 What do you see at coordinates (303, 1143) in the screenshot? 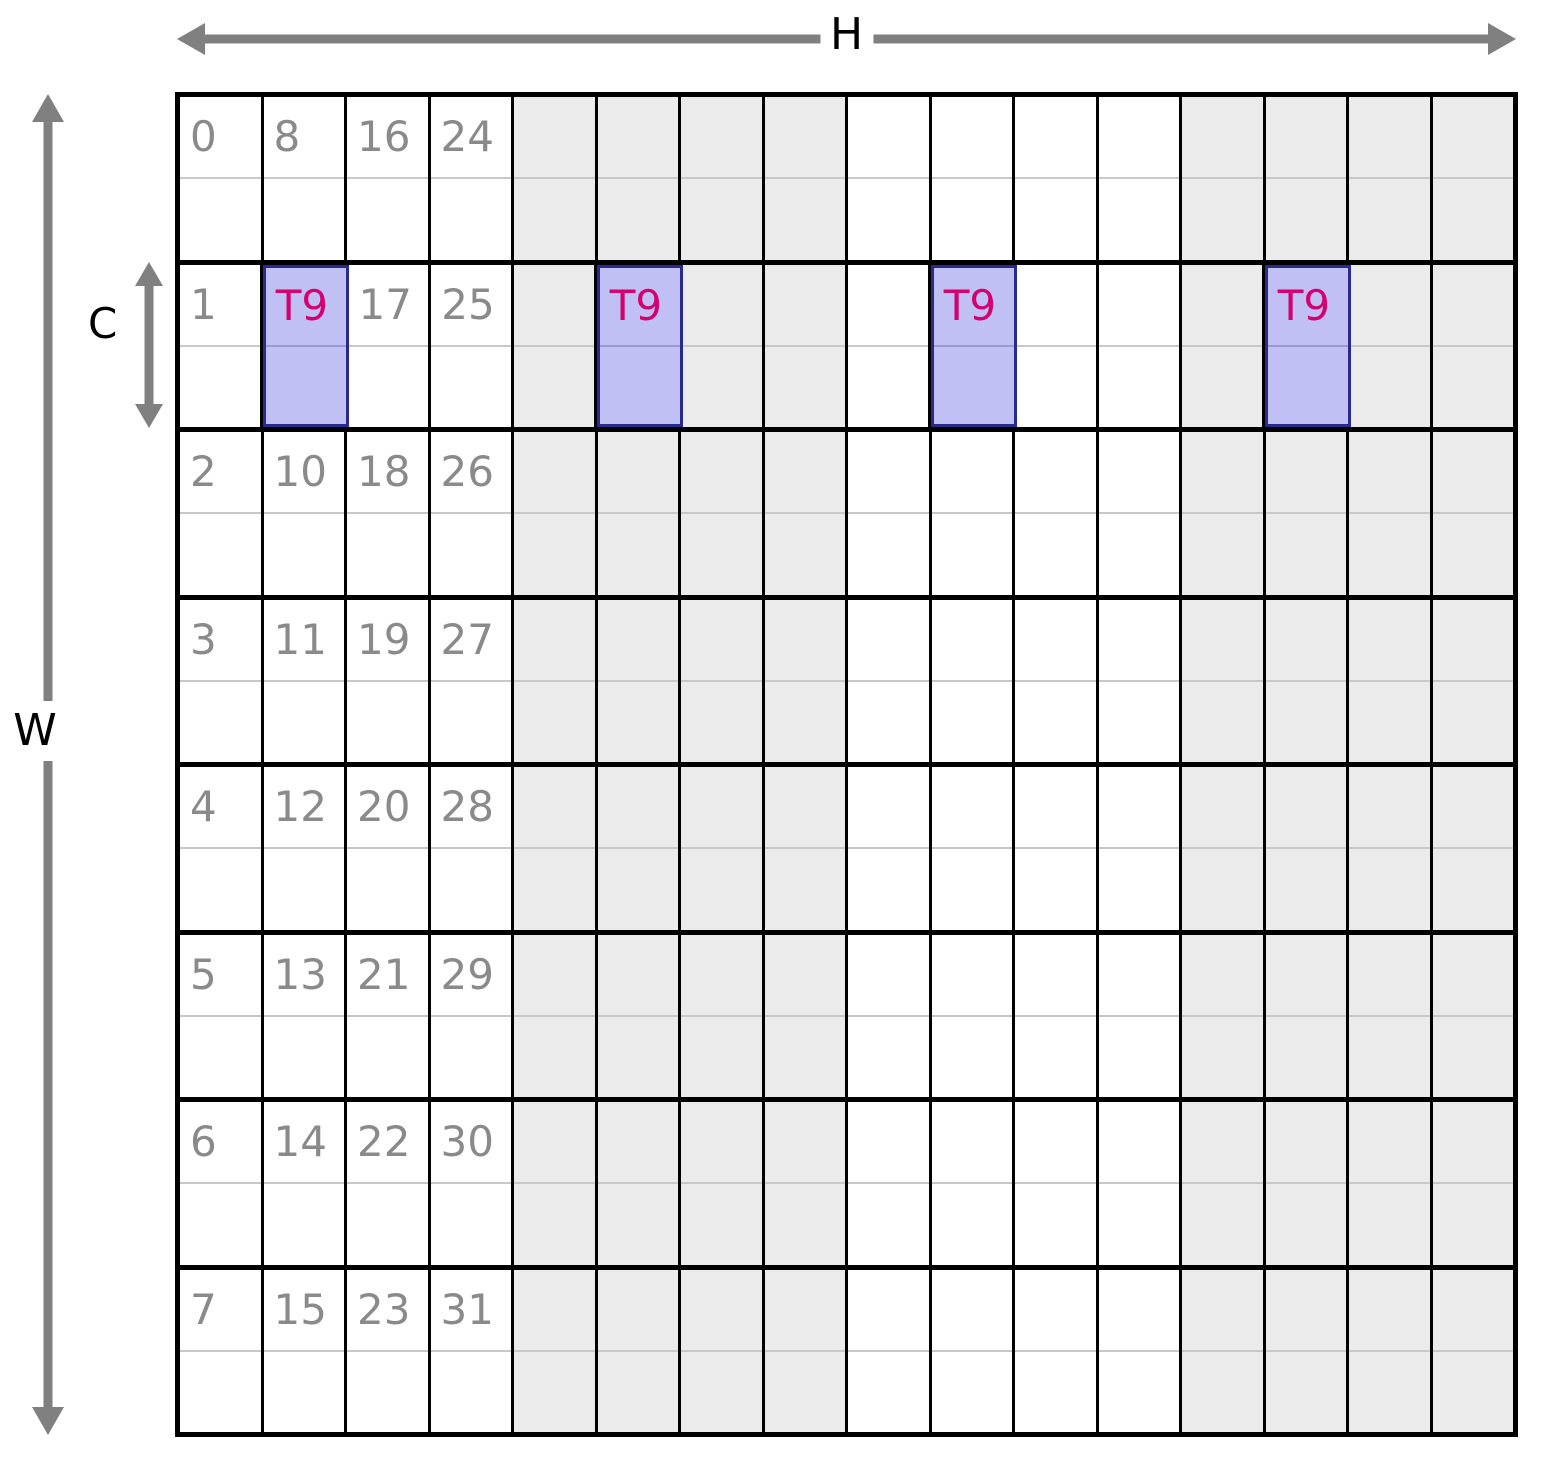
I see `grid-subrow-top: 14` at bounding box center [303, 1143].